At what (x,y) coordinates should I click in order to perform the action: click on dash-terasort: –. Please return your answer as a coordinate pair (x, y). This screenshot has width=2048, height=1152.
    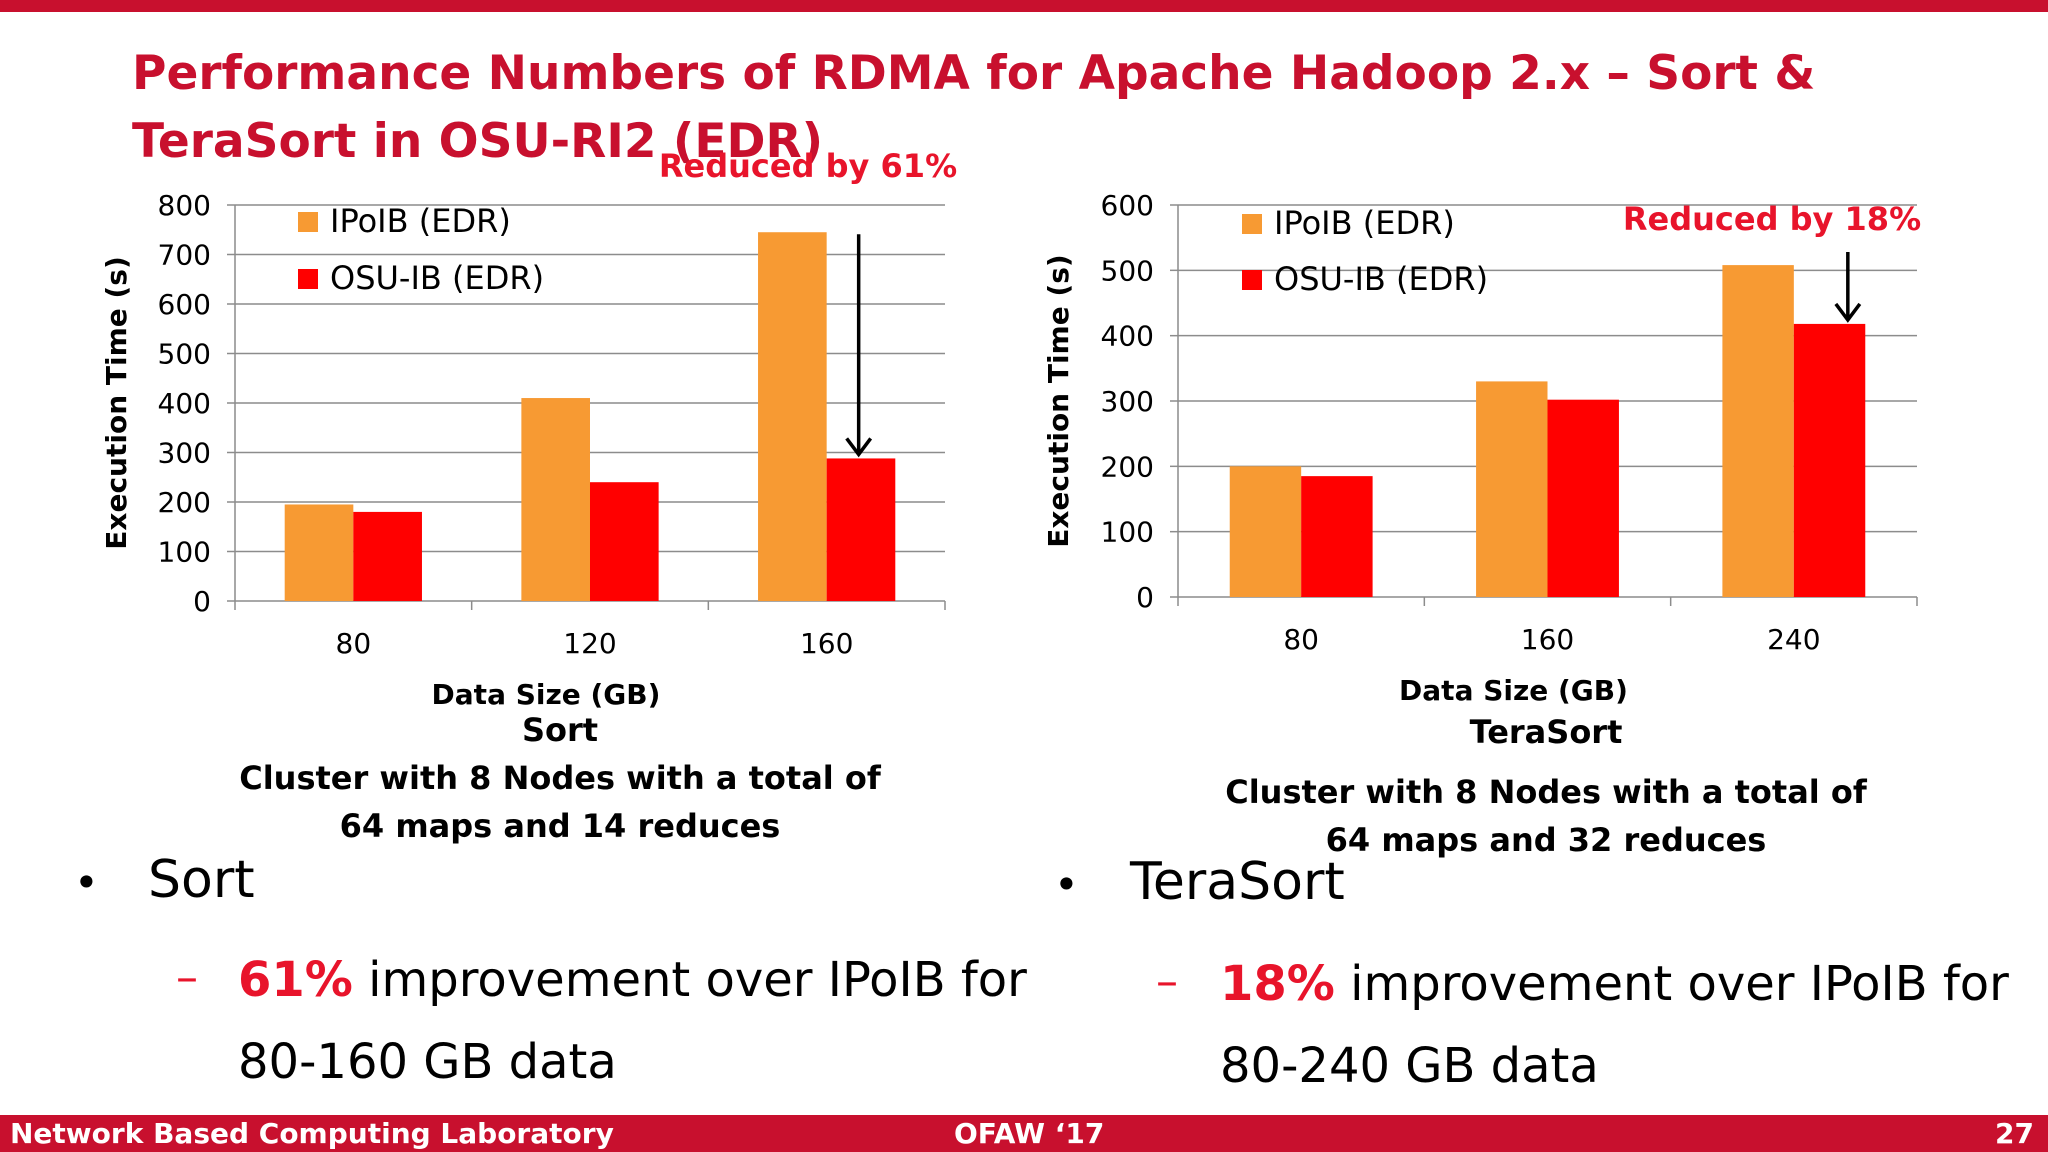
    Looking at the image, I should click on (1167, 981).